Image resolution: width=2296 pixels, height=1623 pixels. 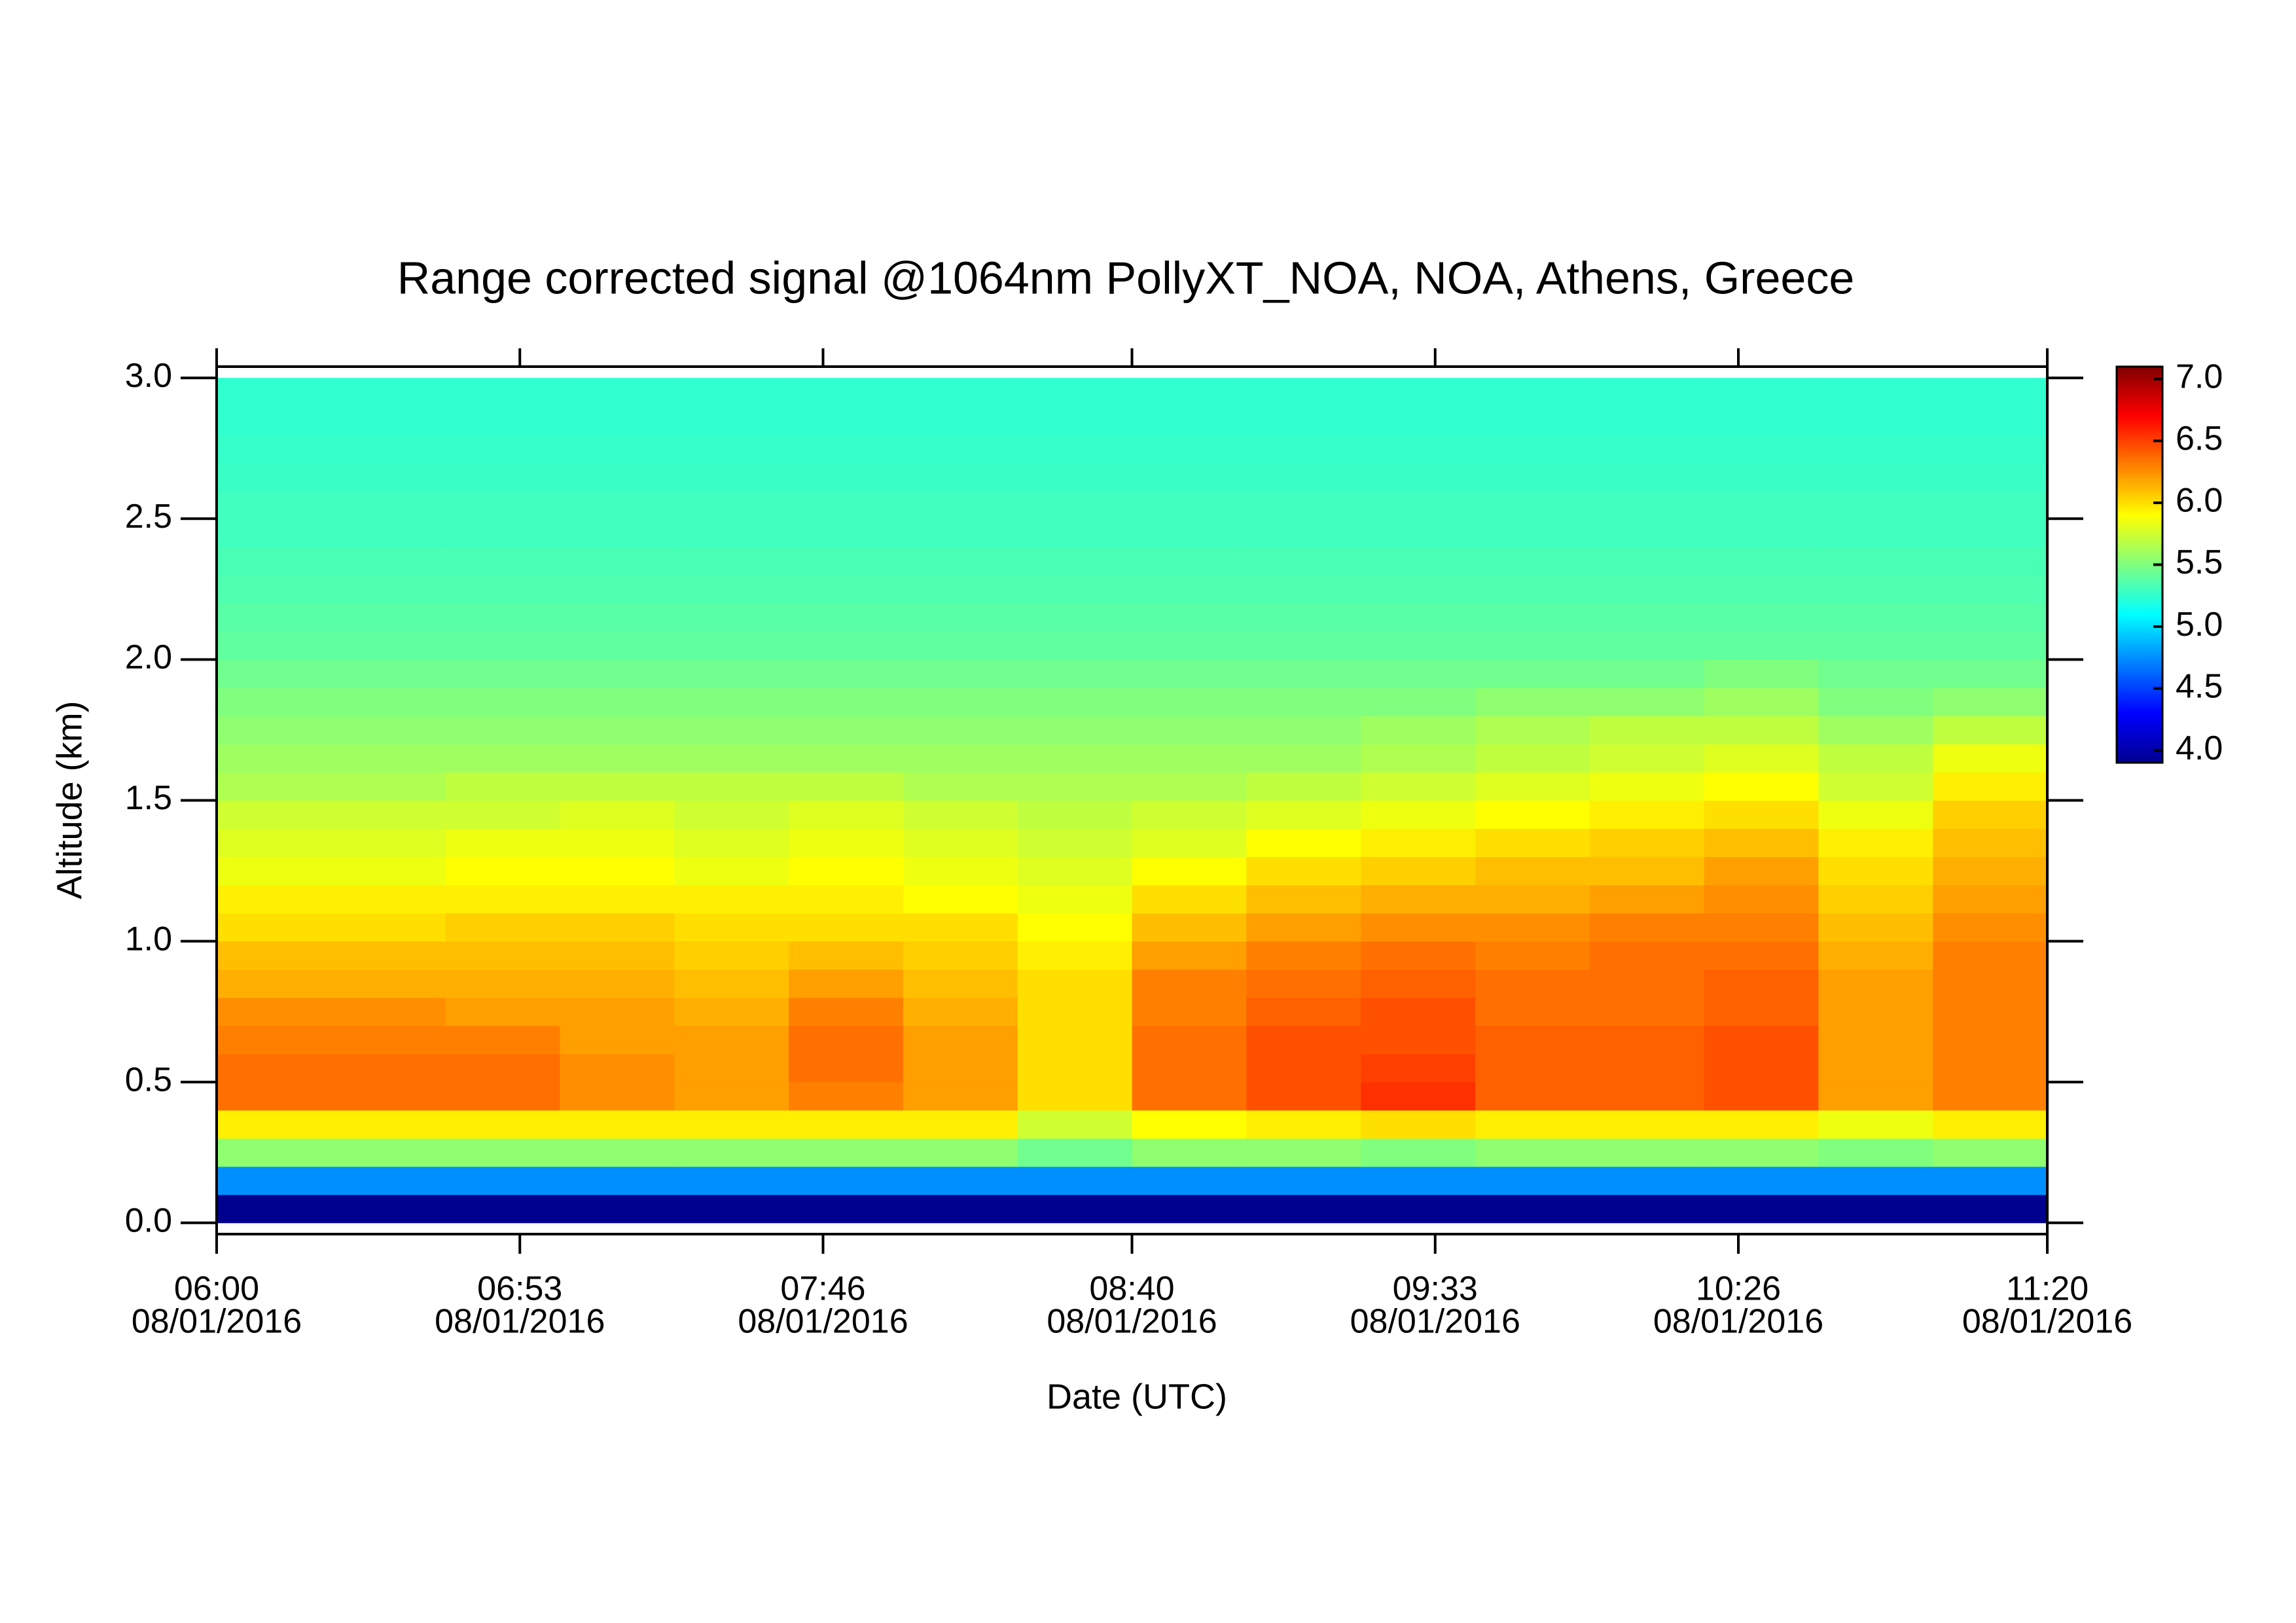 What do you see at coordinates (148, 1221) in the screenshot?
I see `y-tick-label: 0.0` at bounding box center [148, 1221].